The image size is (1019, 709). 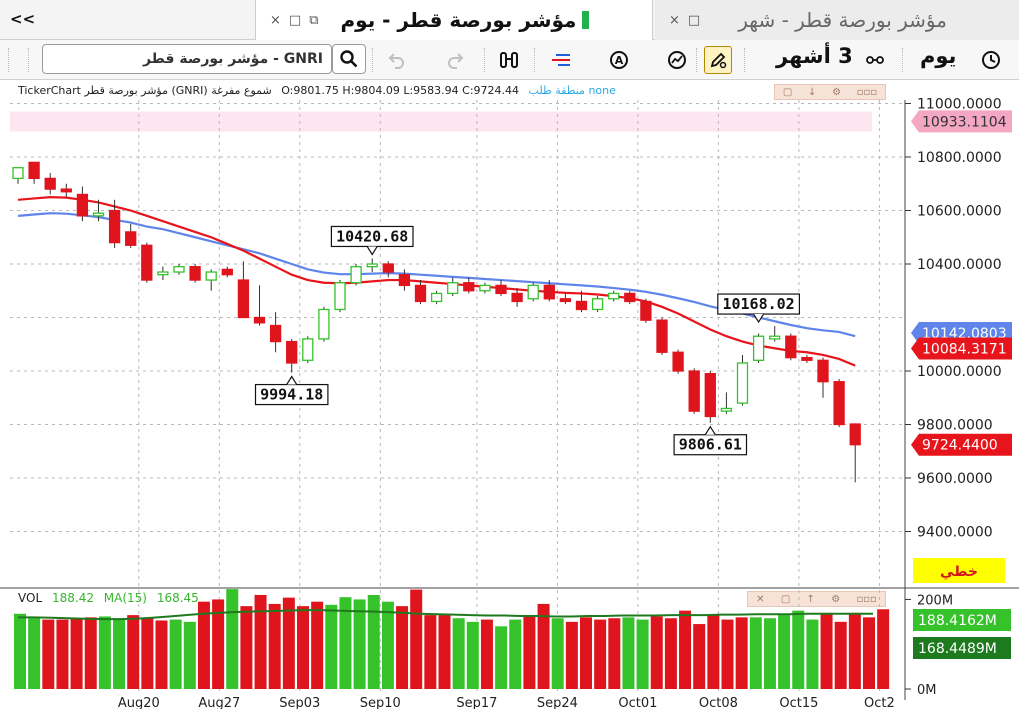 What do you see at coordinates (759, 318) in the screenshot?
I see `callout-pointer` at bounding box center [759, 318].